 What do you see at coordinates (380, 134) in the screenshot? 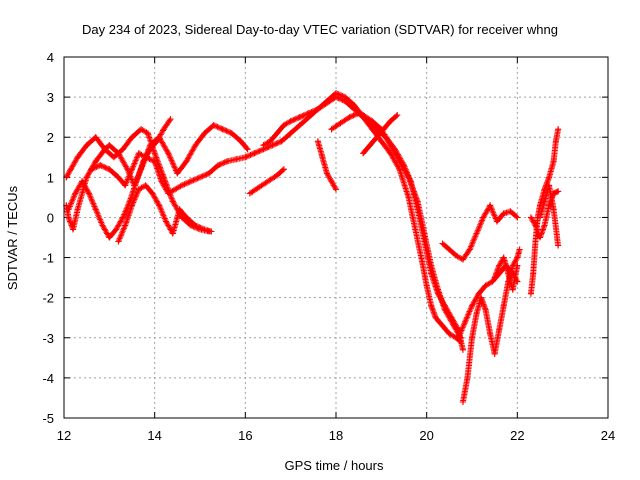
I see `series-track-j` at bounding box center [380, 134].